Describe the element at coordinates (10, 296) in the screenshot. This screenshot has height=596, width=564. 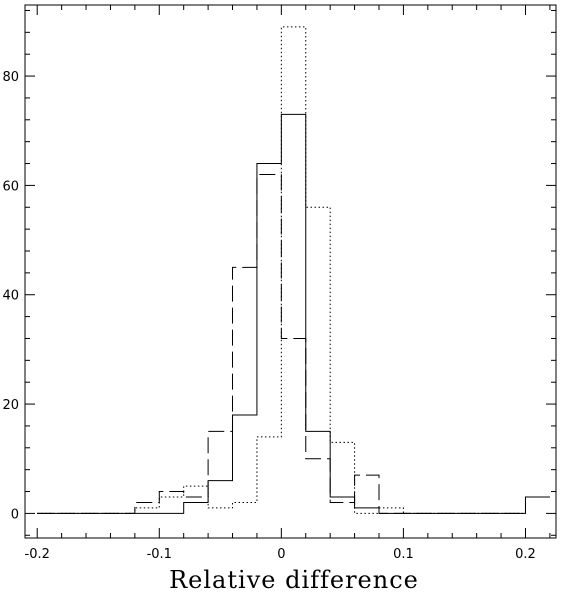
I see `y-tick-label: 40` at that location.